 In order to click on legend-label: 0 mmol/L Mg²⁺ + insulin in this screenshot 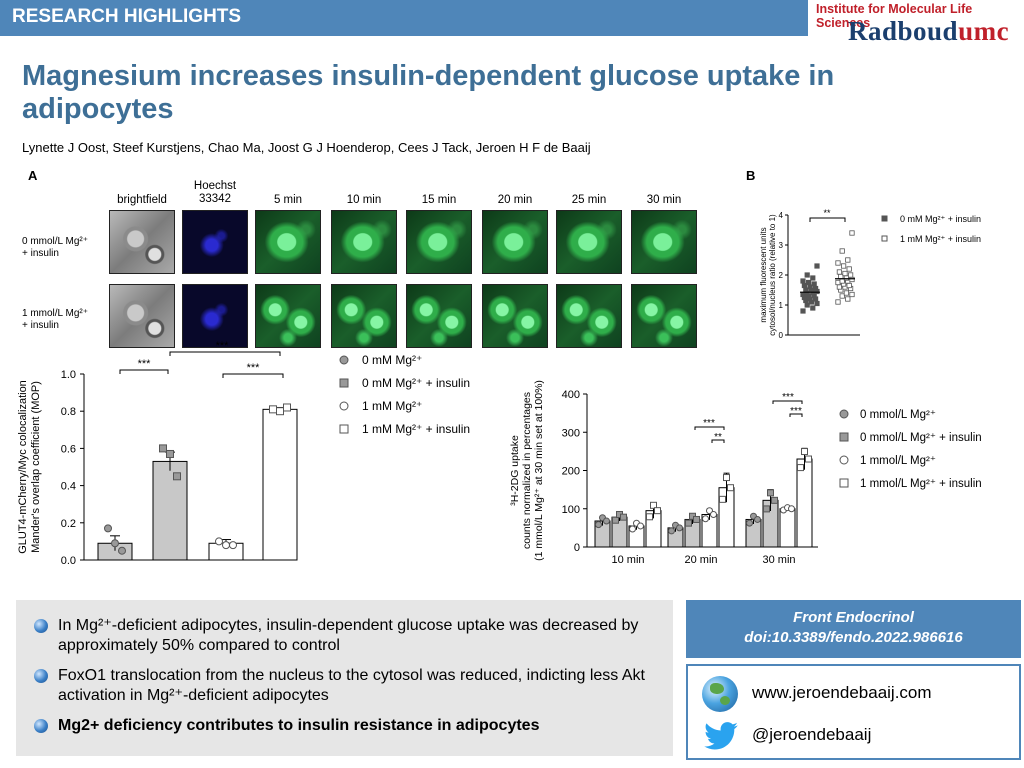, I will do `click(921, 438)`.